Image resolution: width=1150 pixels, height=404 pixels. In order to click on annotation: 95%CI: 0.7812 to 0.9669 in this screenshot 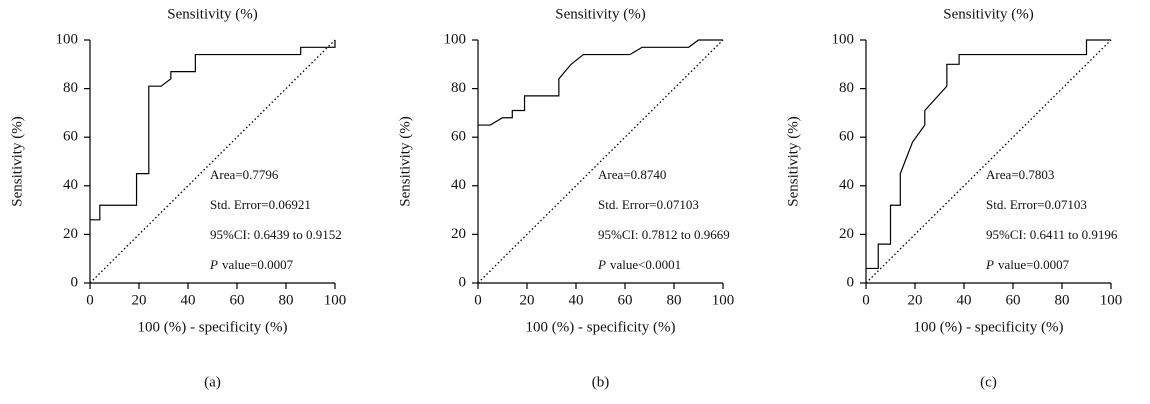, I will do `click(664, 234)`.